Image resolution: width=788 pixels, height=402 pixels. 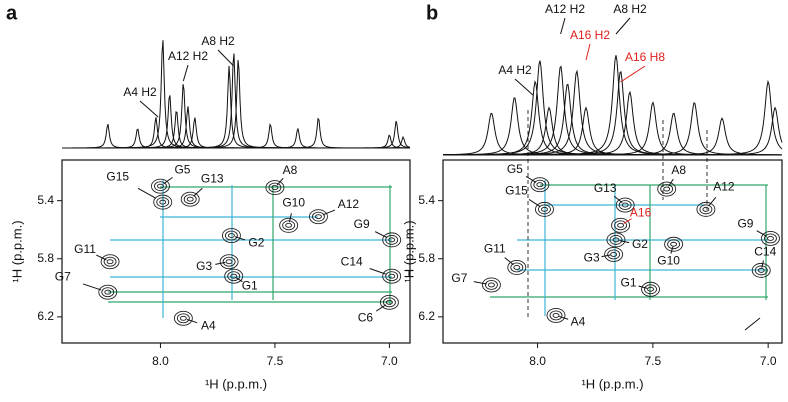 What do you see at coordinates (208, 325) in the screenshot?
I see `peak-label: A4` at bounding box center [208, 325].